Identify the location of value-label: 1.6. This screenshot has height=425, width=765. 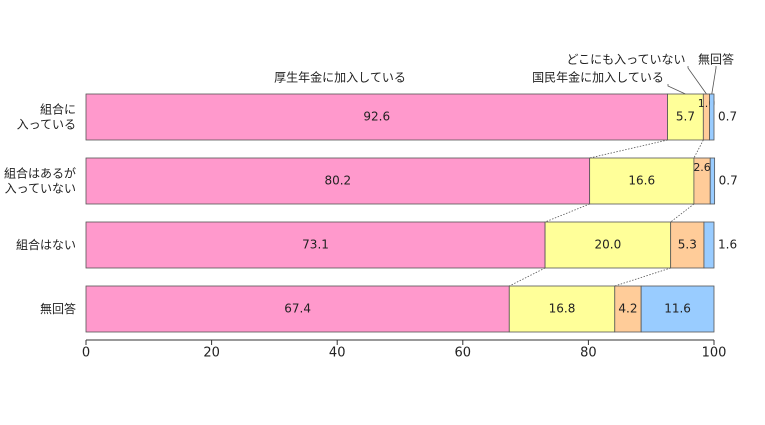
(727, 245).